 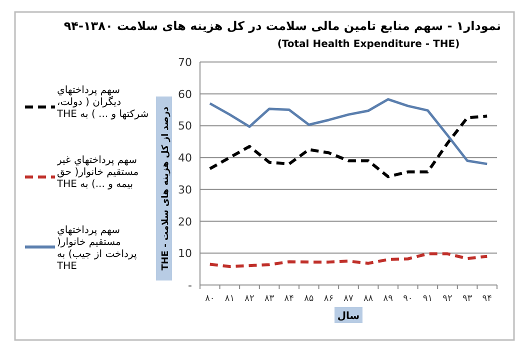 I want to click on x-tick-label: ۸۶, so click(x=329, y=299).